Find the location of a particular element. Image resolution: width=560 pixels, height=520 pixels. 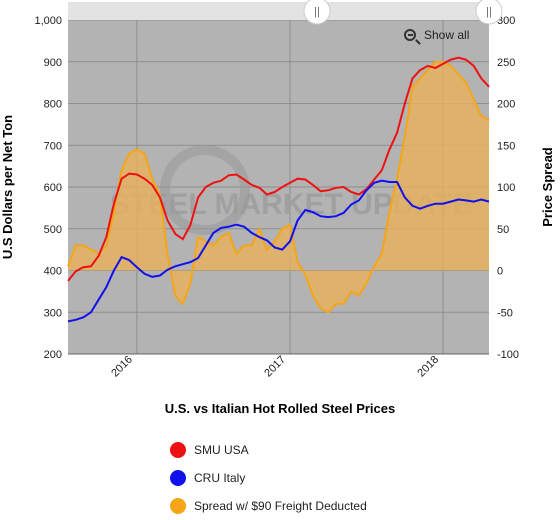

x-tick-label: 2016 is located at coordinates (122, 367).